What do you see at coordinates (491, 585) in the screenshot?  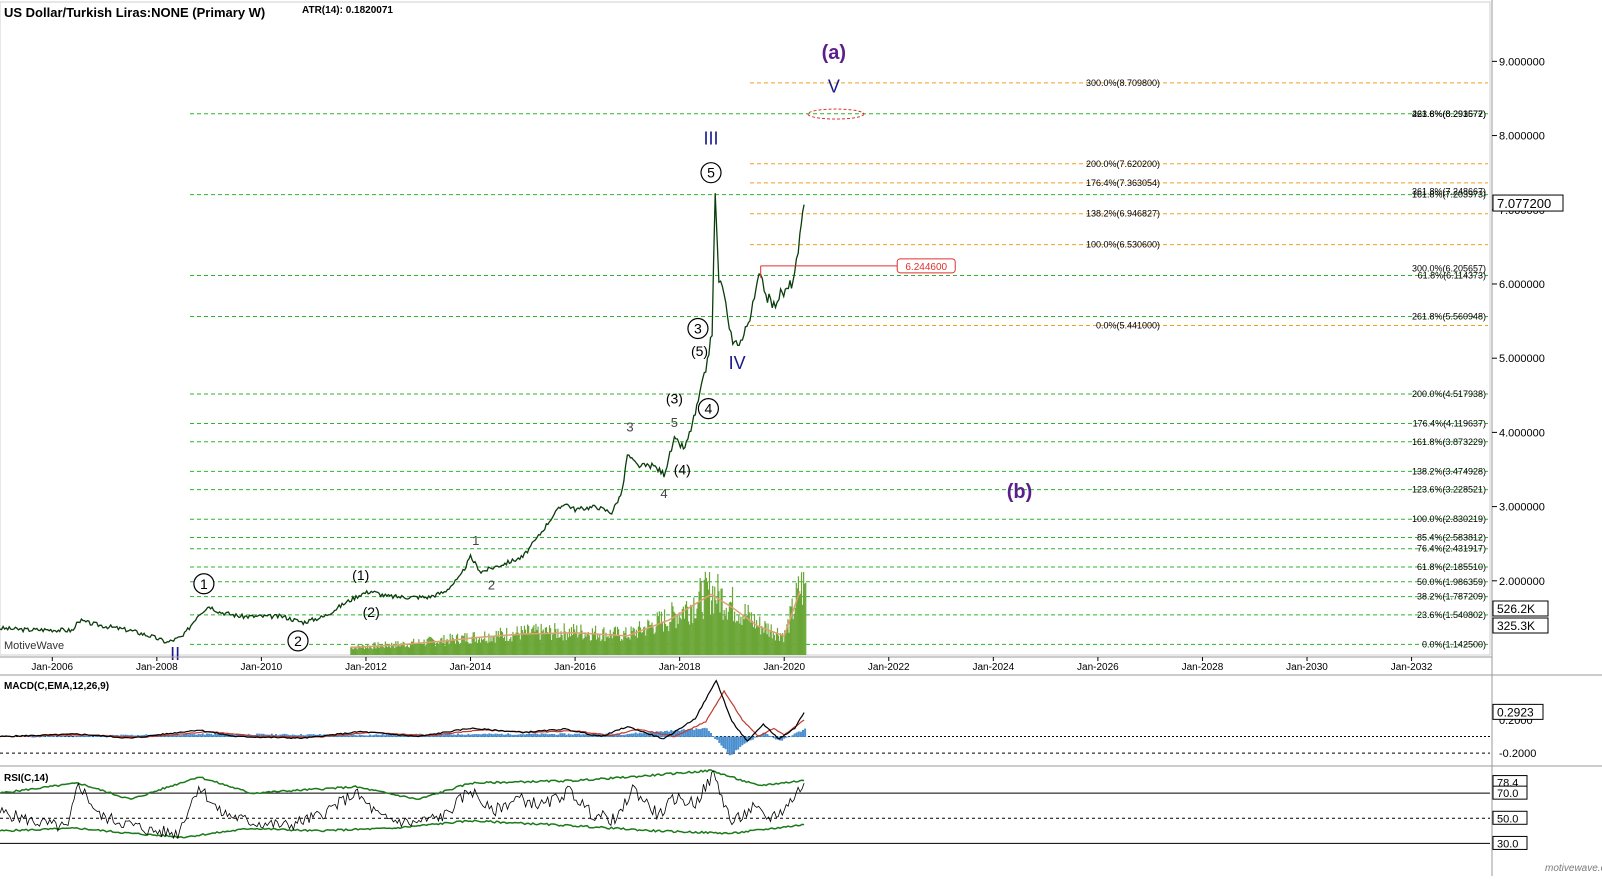 I see `wave-label: 2` at bounding box center [491, 585].